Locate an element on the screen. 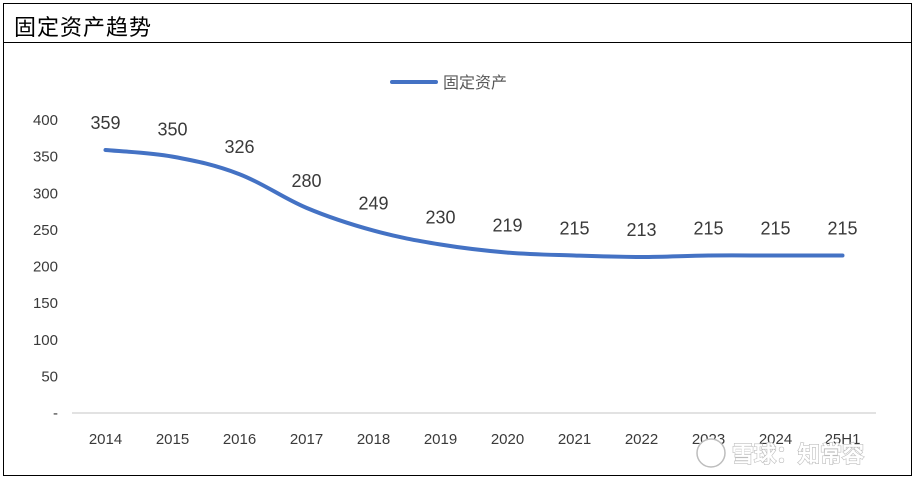 Image resolution: width=917 pixels, height=481 pixels. y-tick-label: 250 is located at coordinates (45, 230).